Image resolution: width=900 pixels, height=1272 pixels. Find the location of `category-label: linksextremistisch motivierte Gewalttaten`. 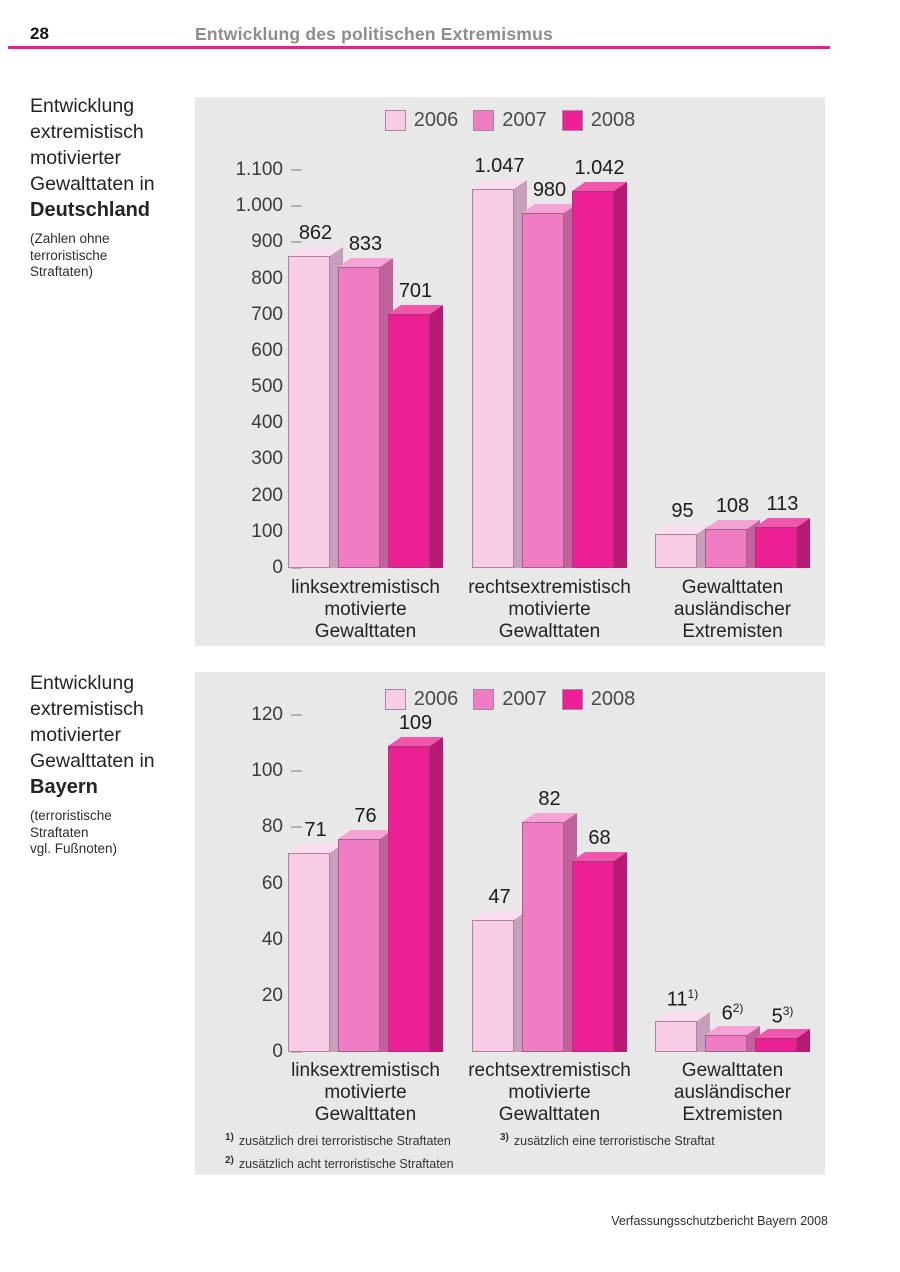

category-label: linksextremistisch motivierte Gewalttaten is located at coordinates (366, 610).